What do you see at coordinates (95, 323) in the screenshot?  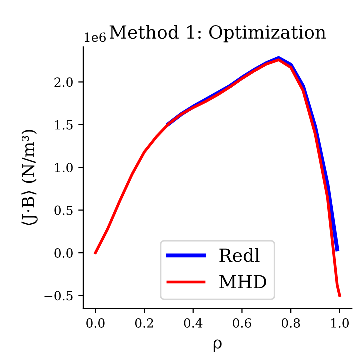 I see `x-tick-label: 0.0` at bounding box center [95, 323].